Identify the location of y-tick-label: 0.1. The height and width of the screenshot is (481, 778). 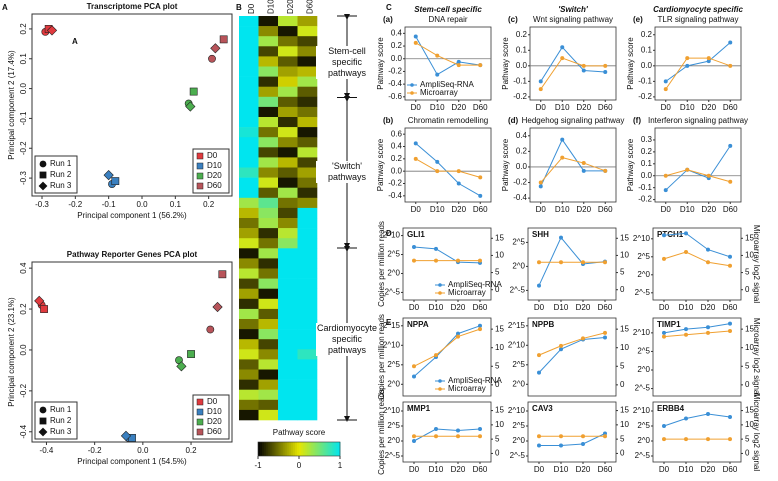
(522, 49).